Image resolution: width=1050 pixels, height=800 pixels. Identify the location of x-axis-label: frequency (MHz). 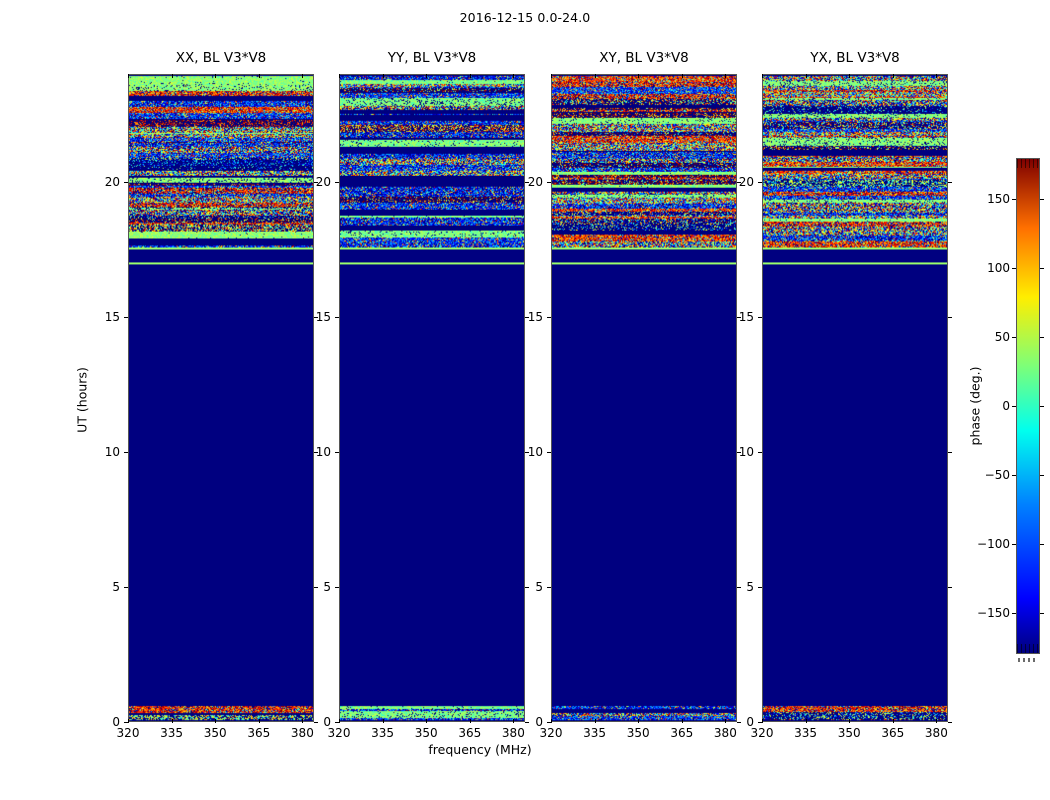
(480, 749).